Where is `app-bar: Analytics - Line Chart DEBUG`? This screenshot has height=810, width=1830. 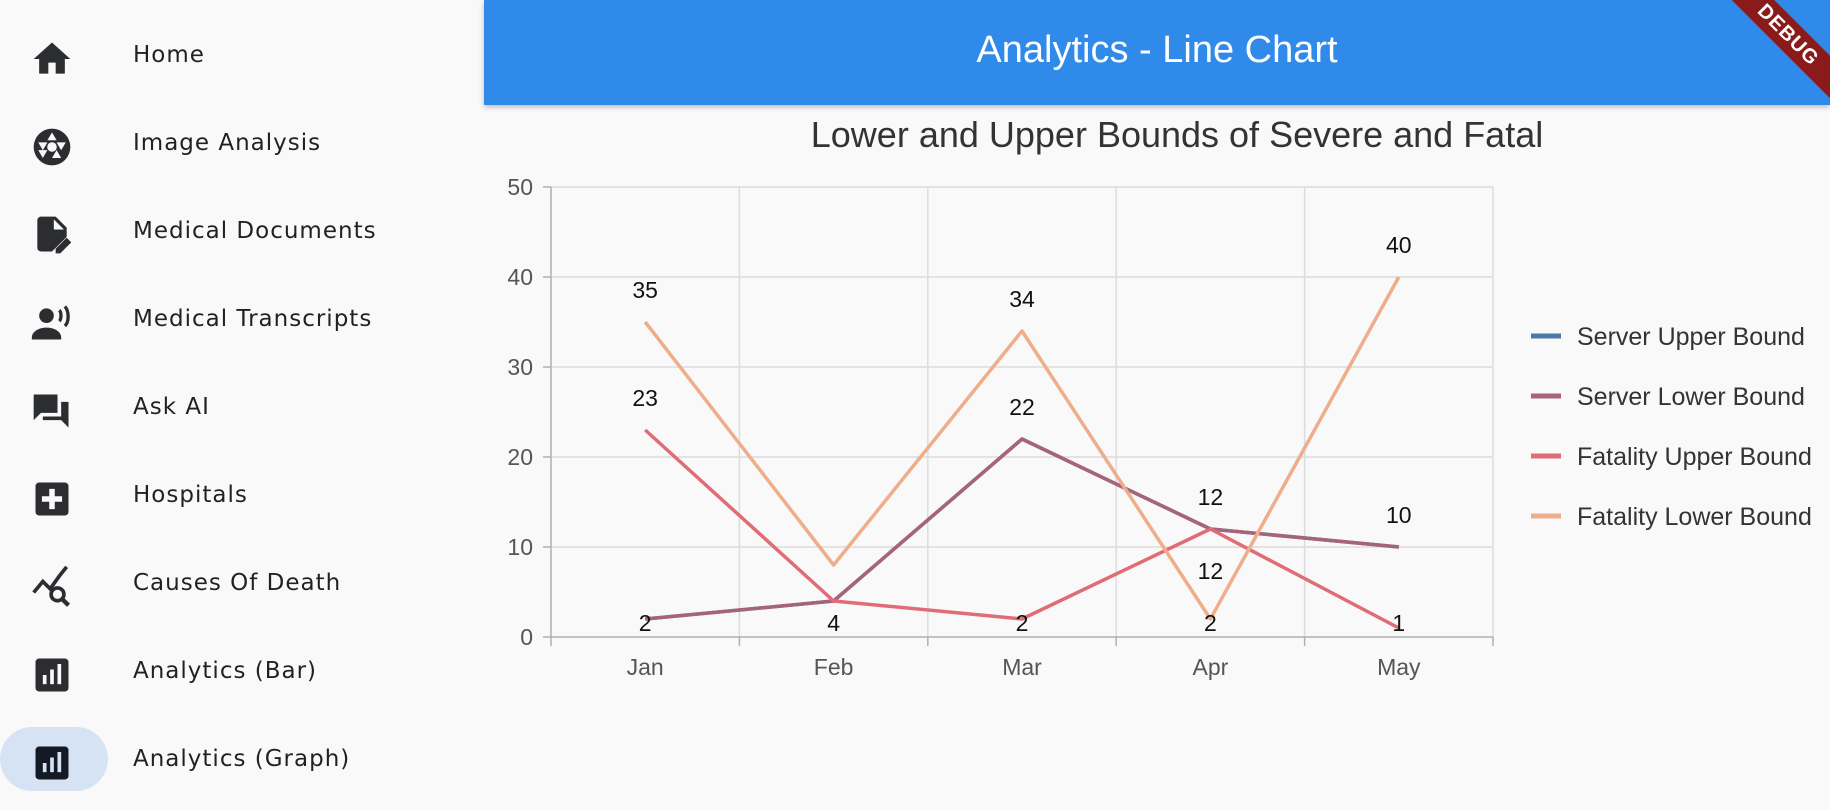
app-bar: Analytics - Line Chart DEBUG is located at coordinates (1157, 52).